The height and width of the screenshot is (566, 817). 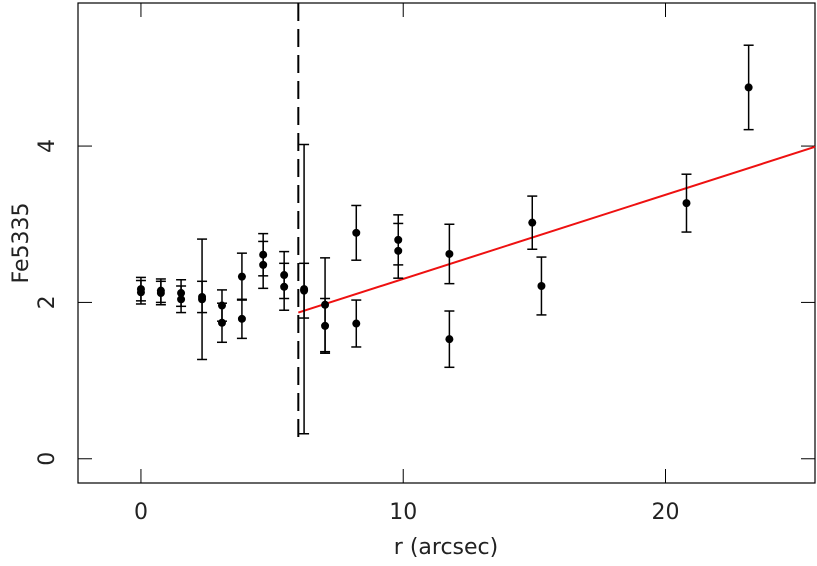 I want to click on y-tick-label: 2, so click(x=47, y=302).